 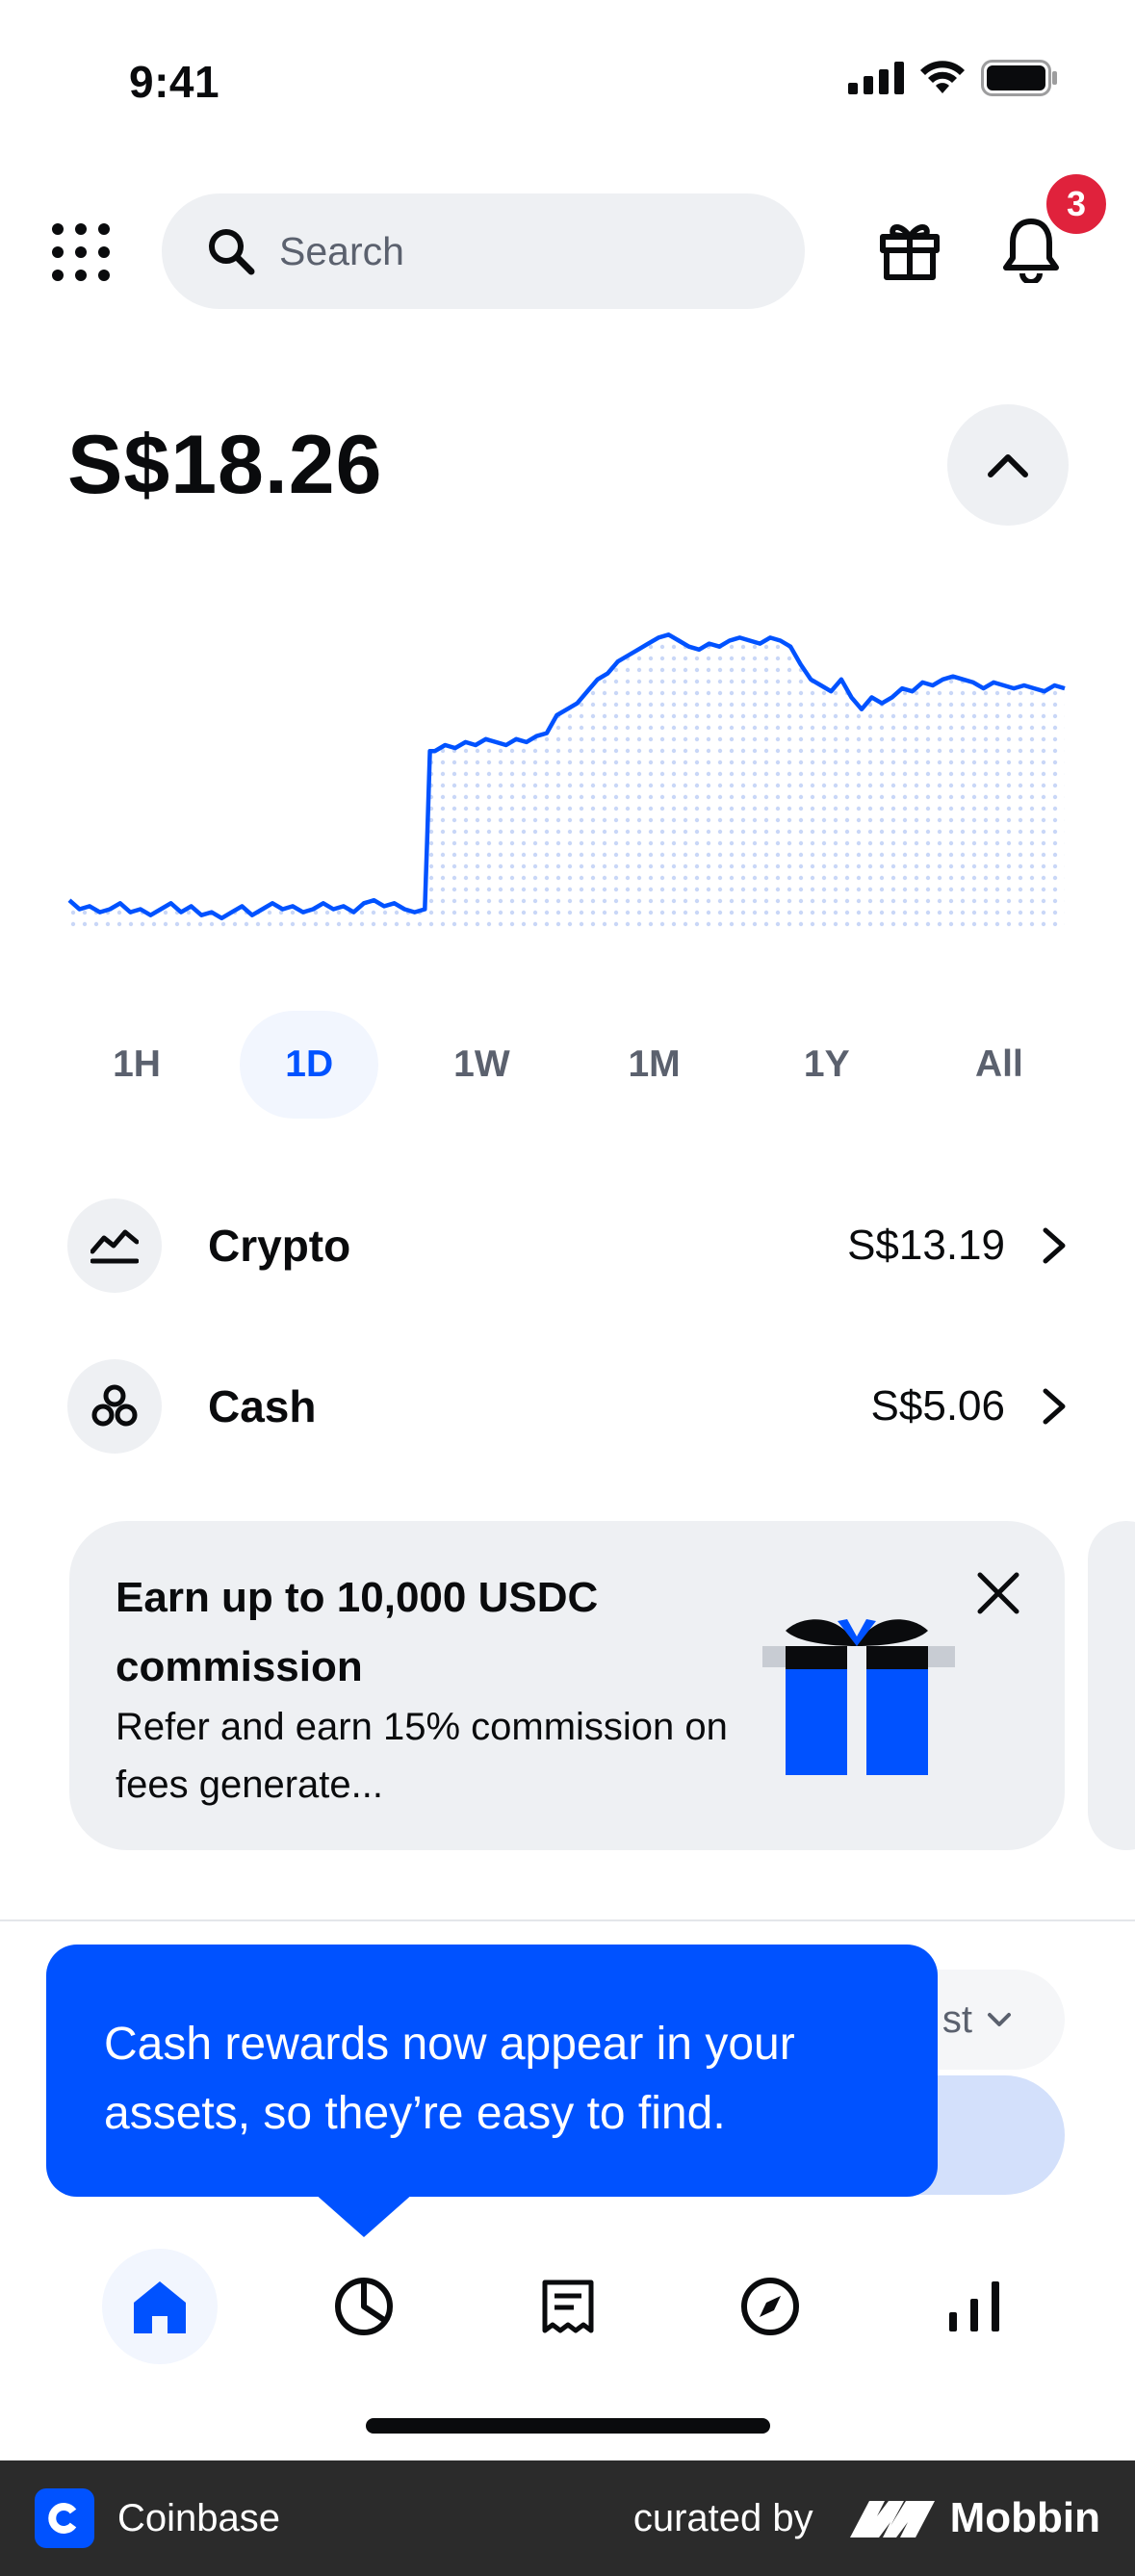 I want to click on total-balance: S$18.26, so click(x=225, y=465).